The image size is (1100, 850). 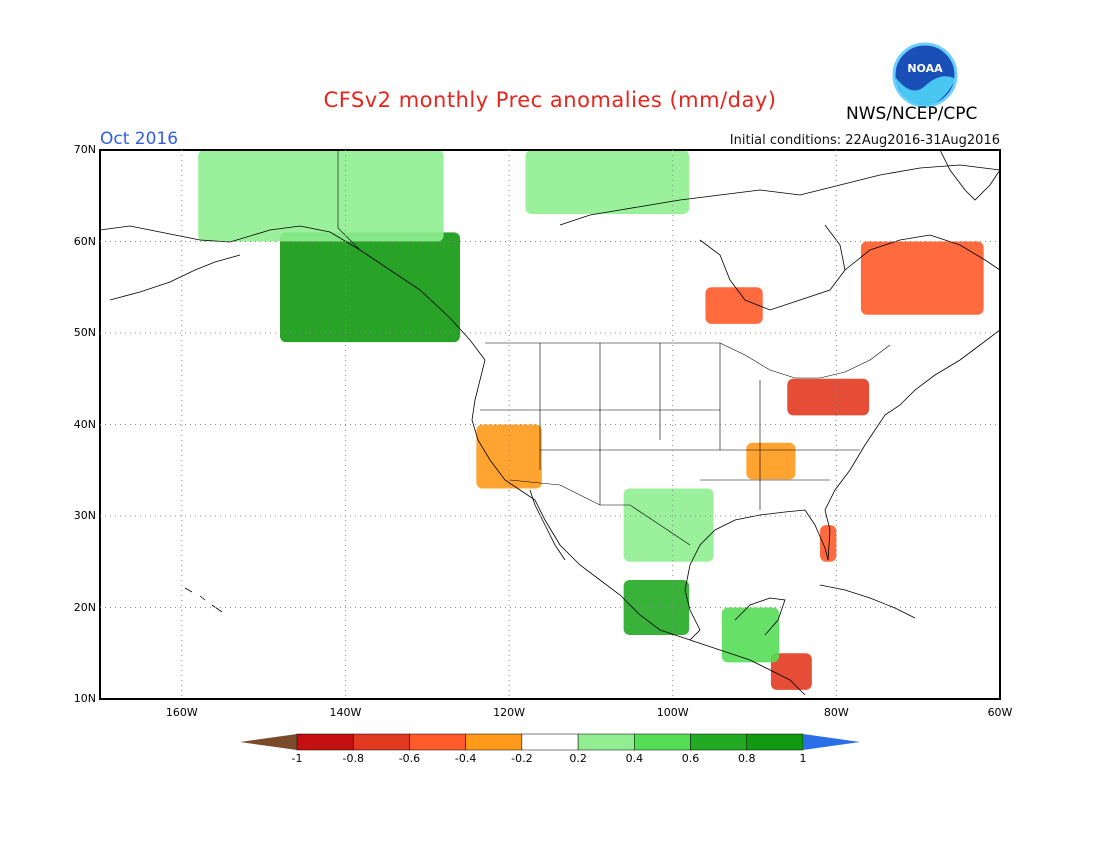 What do you see at coordinates (922, 252) in the screenshot?
I see `coastline-labrador` at bounding box center [922, 252].